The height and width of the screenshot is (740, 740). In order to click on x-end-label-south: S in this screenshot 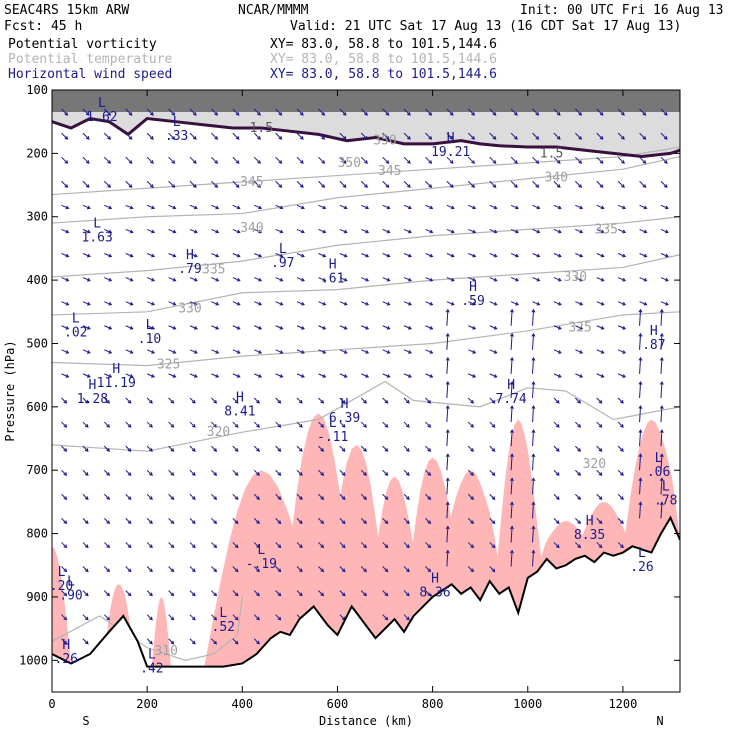, I will do `click(85, 721)`.